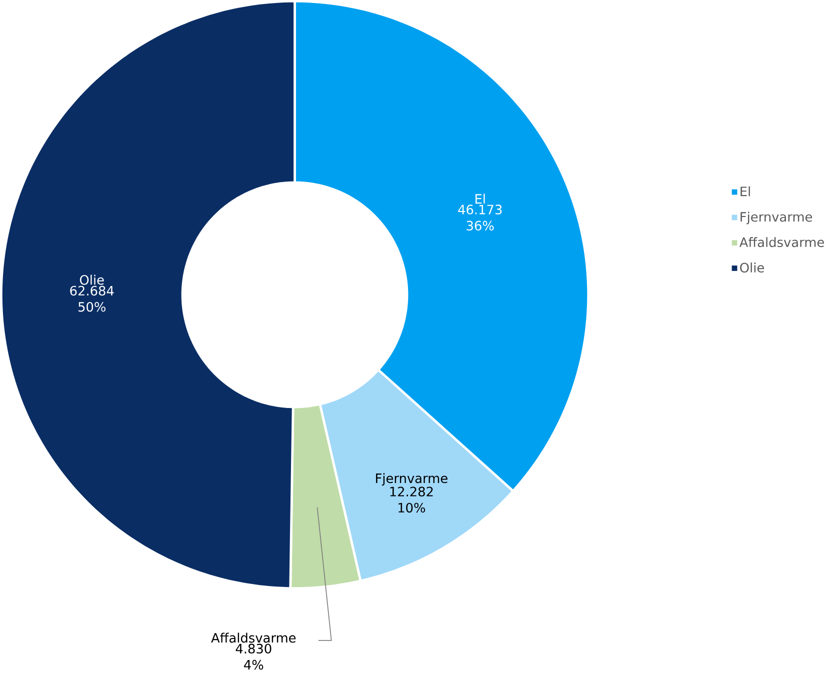 This screenshot has width=830, height=673. I want to click on data-label: 4.830 4%, so click(254, 657).